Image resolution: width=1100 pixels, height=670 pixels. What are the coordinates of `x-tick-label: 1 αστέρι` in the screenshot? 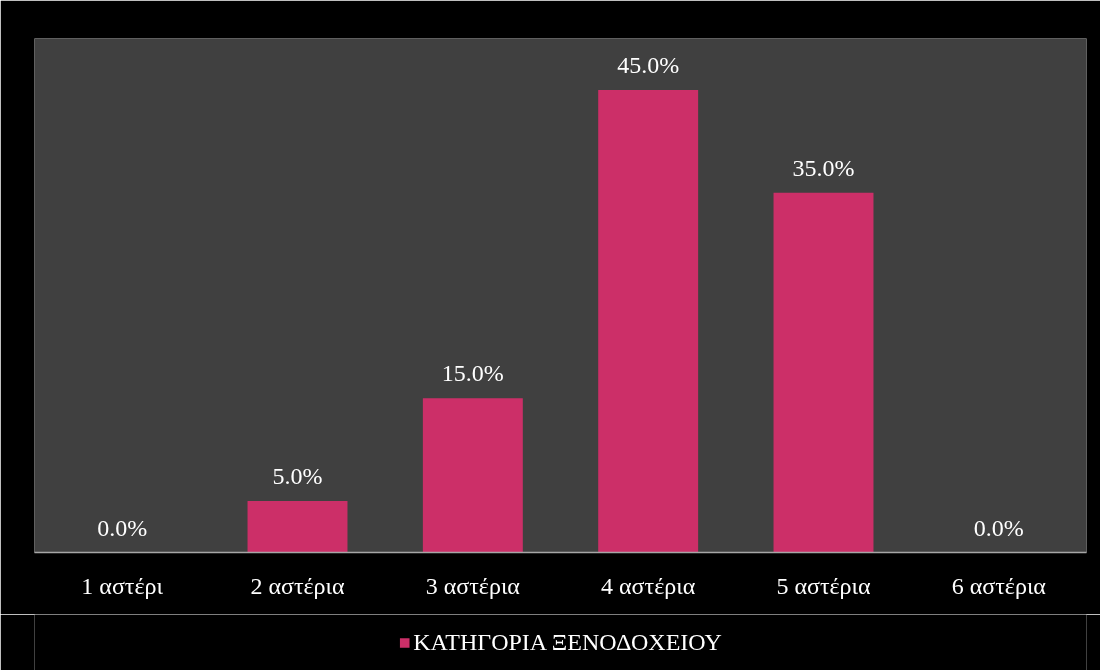 It's located at (122, 585).